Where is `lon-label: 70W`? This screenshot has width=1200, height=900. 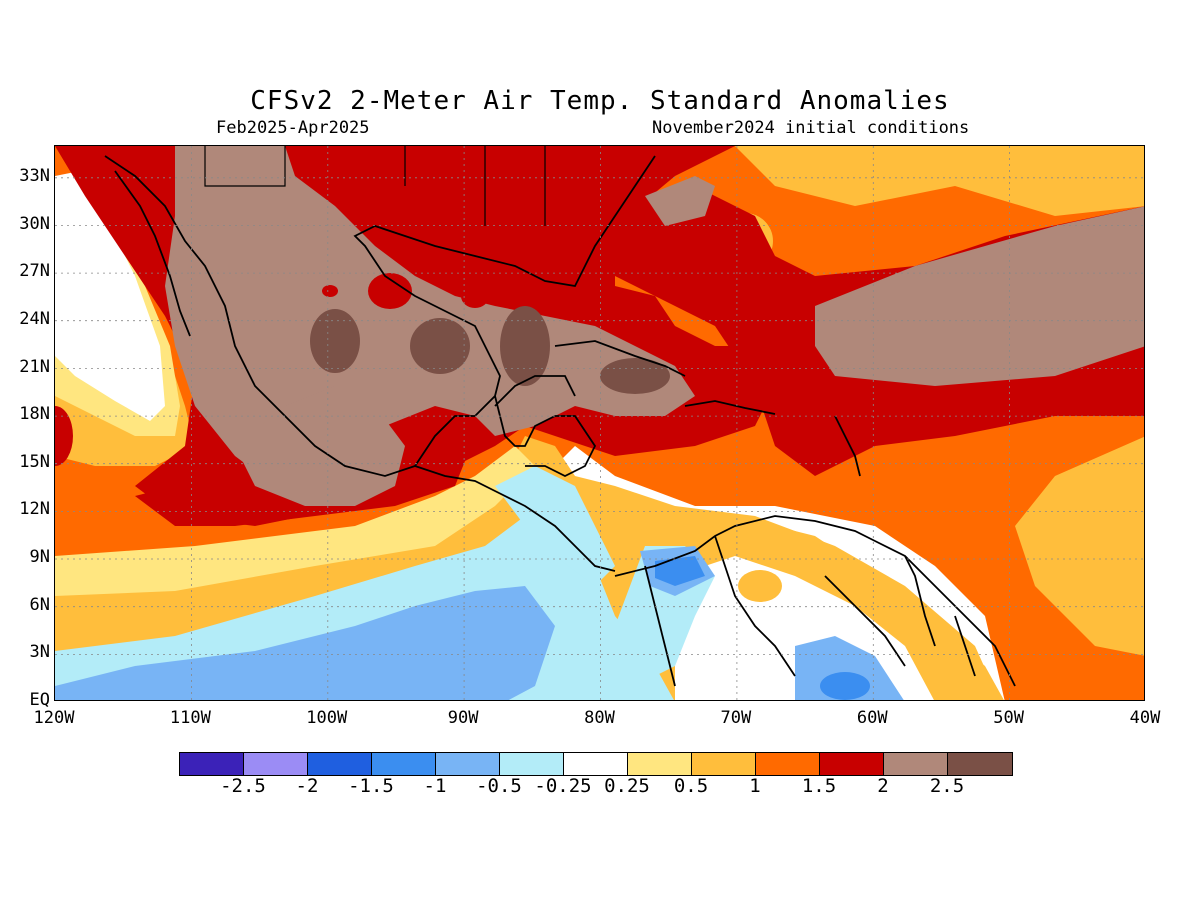
lon-label: 70W is located at coordinates (736, 718).